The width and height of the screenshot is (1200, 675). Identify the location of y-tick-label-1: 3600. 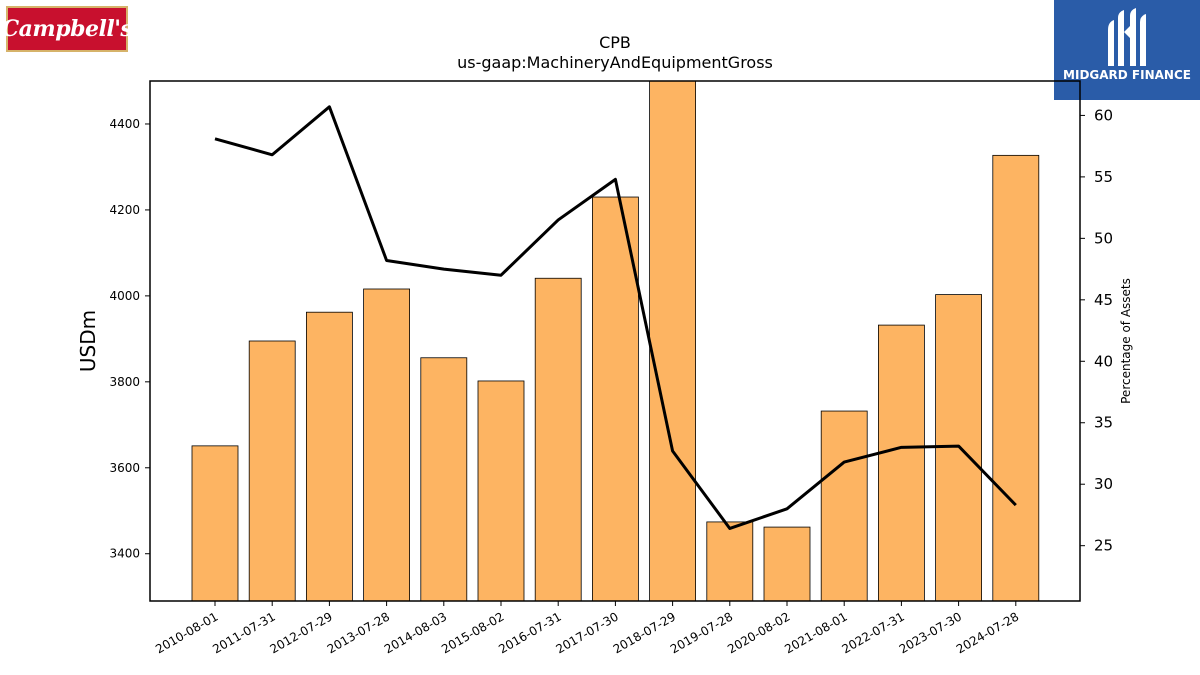
(124, 468).